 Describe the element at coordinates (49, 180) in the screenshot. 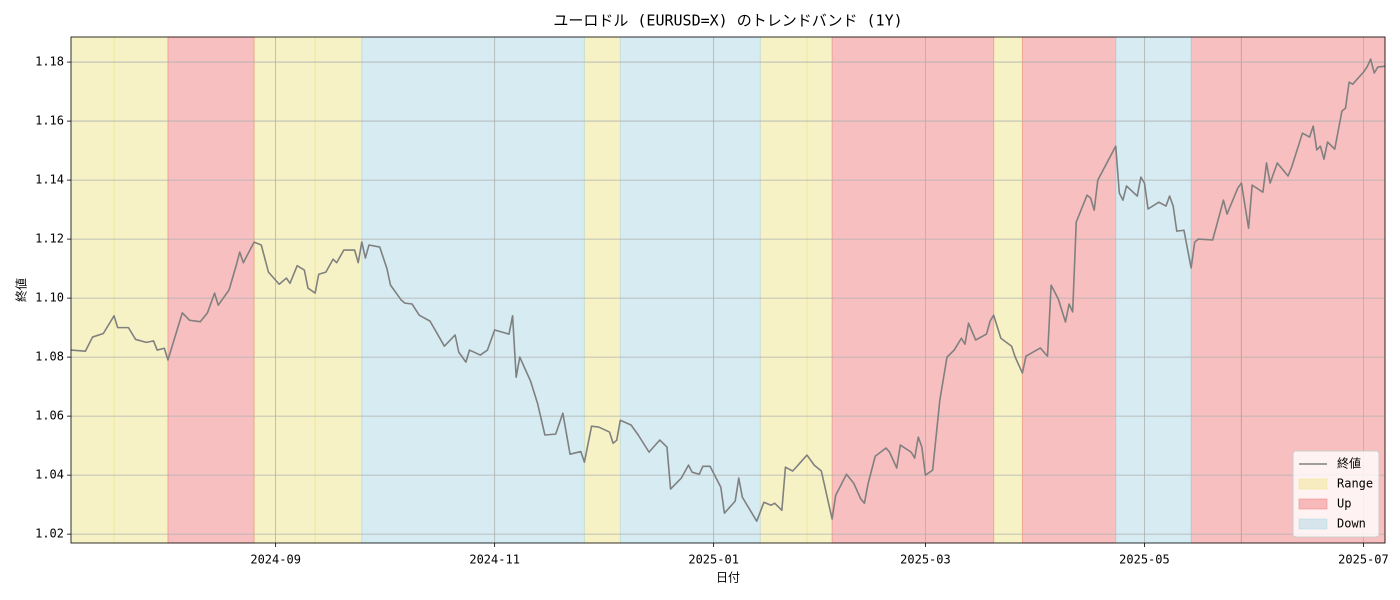

I see `y-tick-label: 1.14` at that location.